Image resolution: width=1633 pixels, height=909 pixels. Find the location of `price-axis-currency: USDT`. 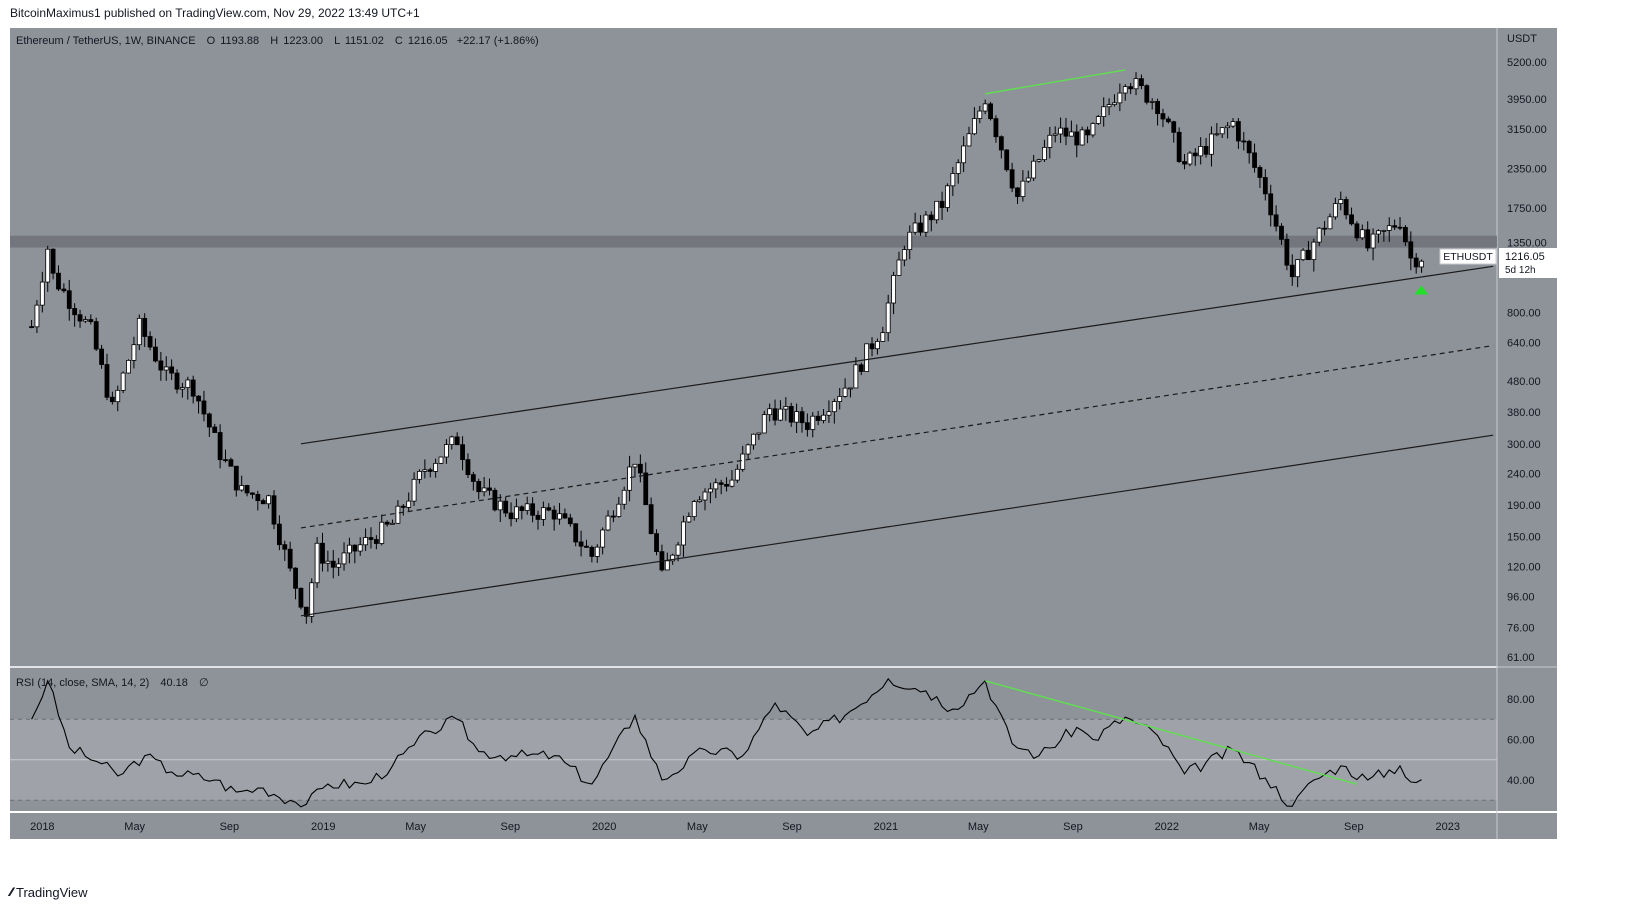

price-axis-currency: USDT is located at coordinates (1522, 39).